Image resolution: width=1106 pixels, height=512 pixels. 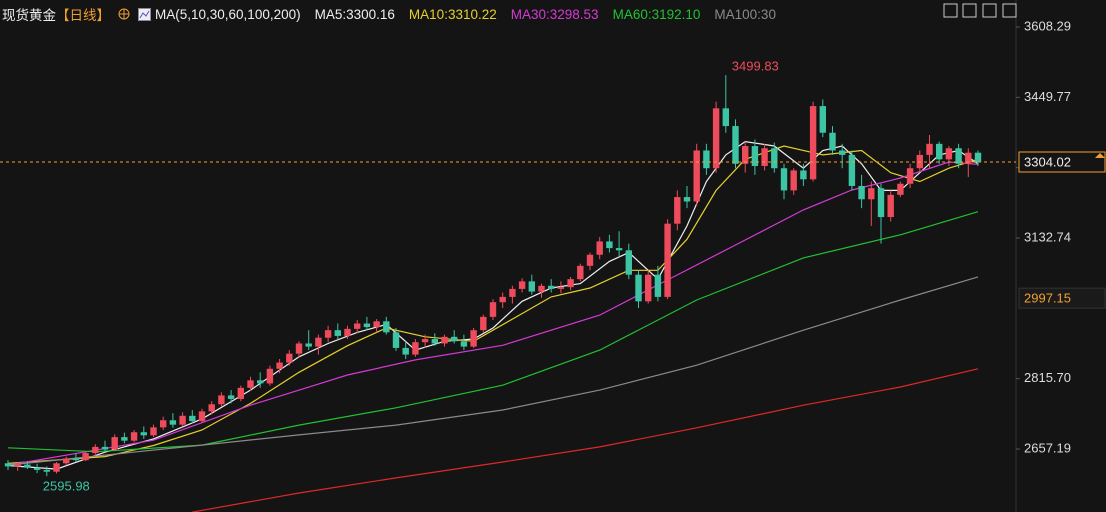 I want to click on high-annotation: 3499.83, so click(x=755, y=66).